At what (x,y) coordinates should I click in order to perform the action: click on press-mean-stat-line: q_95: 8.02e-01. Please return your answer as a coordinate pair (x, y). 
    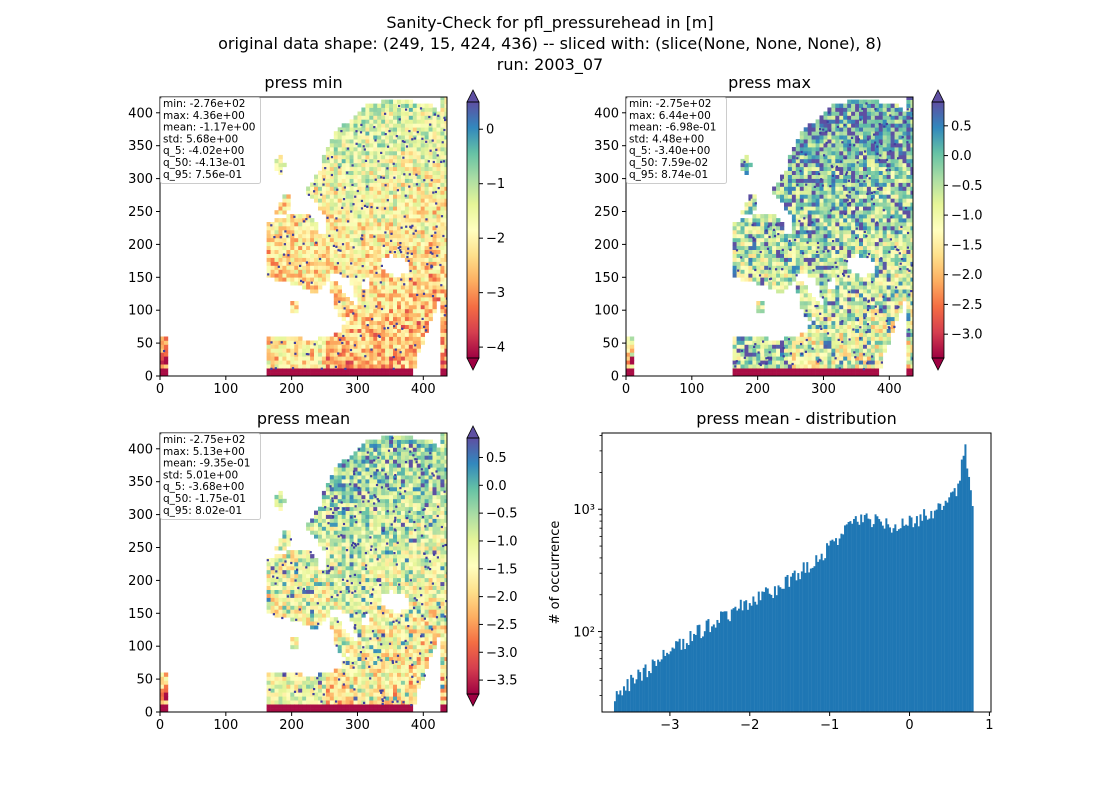
    Looking at the image, I should click on (202, 511).